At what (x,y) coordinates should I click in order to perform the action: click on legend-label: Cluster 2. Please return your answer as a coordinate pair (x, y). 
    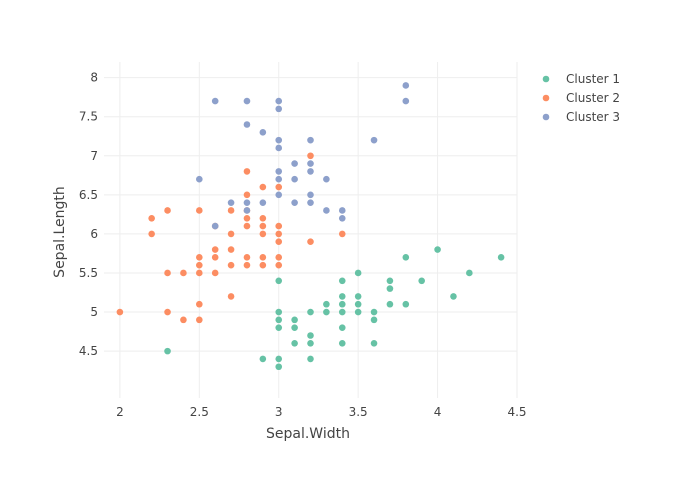
    Looking at the image, I should click on (593, 98).